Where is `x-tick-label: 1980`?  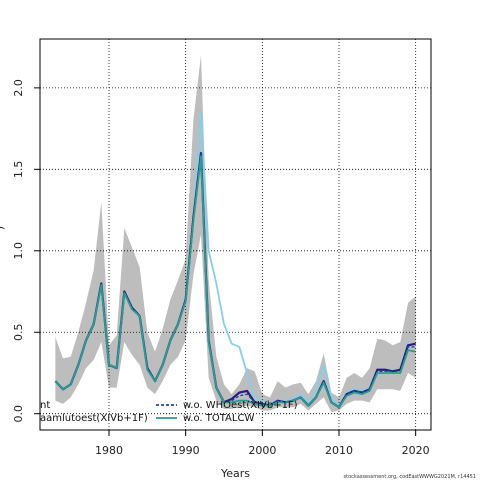 x-tick-label: 1980 is located at coordinates (109, 450).